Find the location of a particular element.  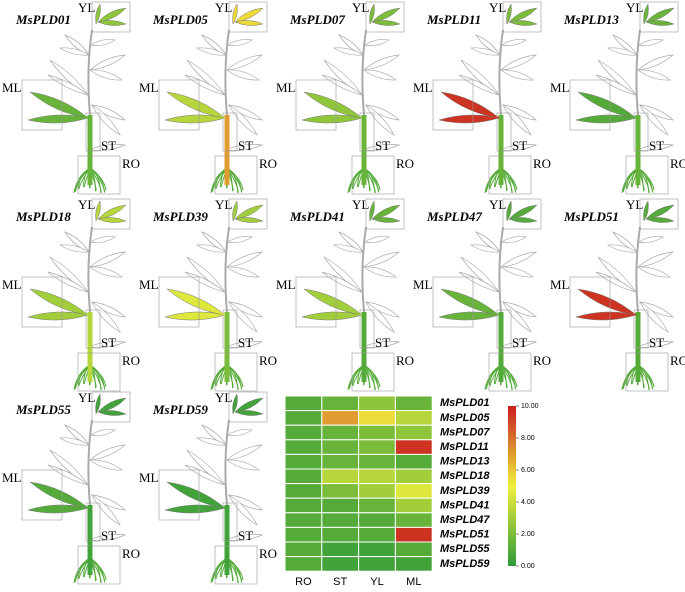

row-label: MsPLD55 is located at coordinates (465, 549).